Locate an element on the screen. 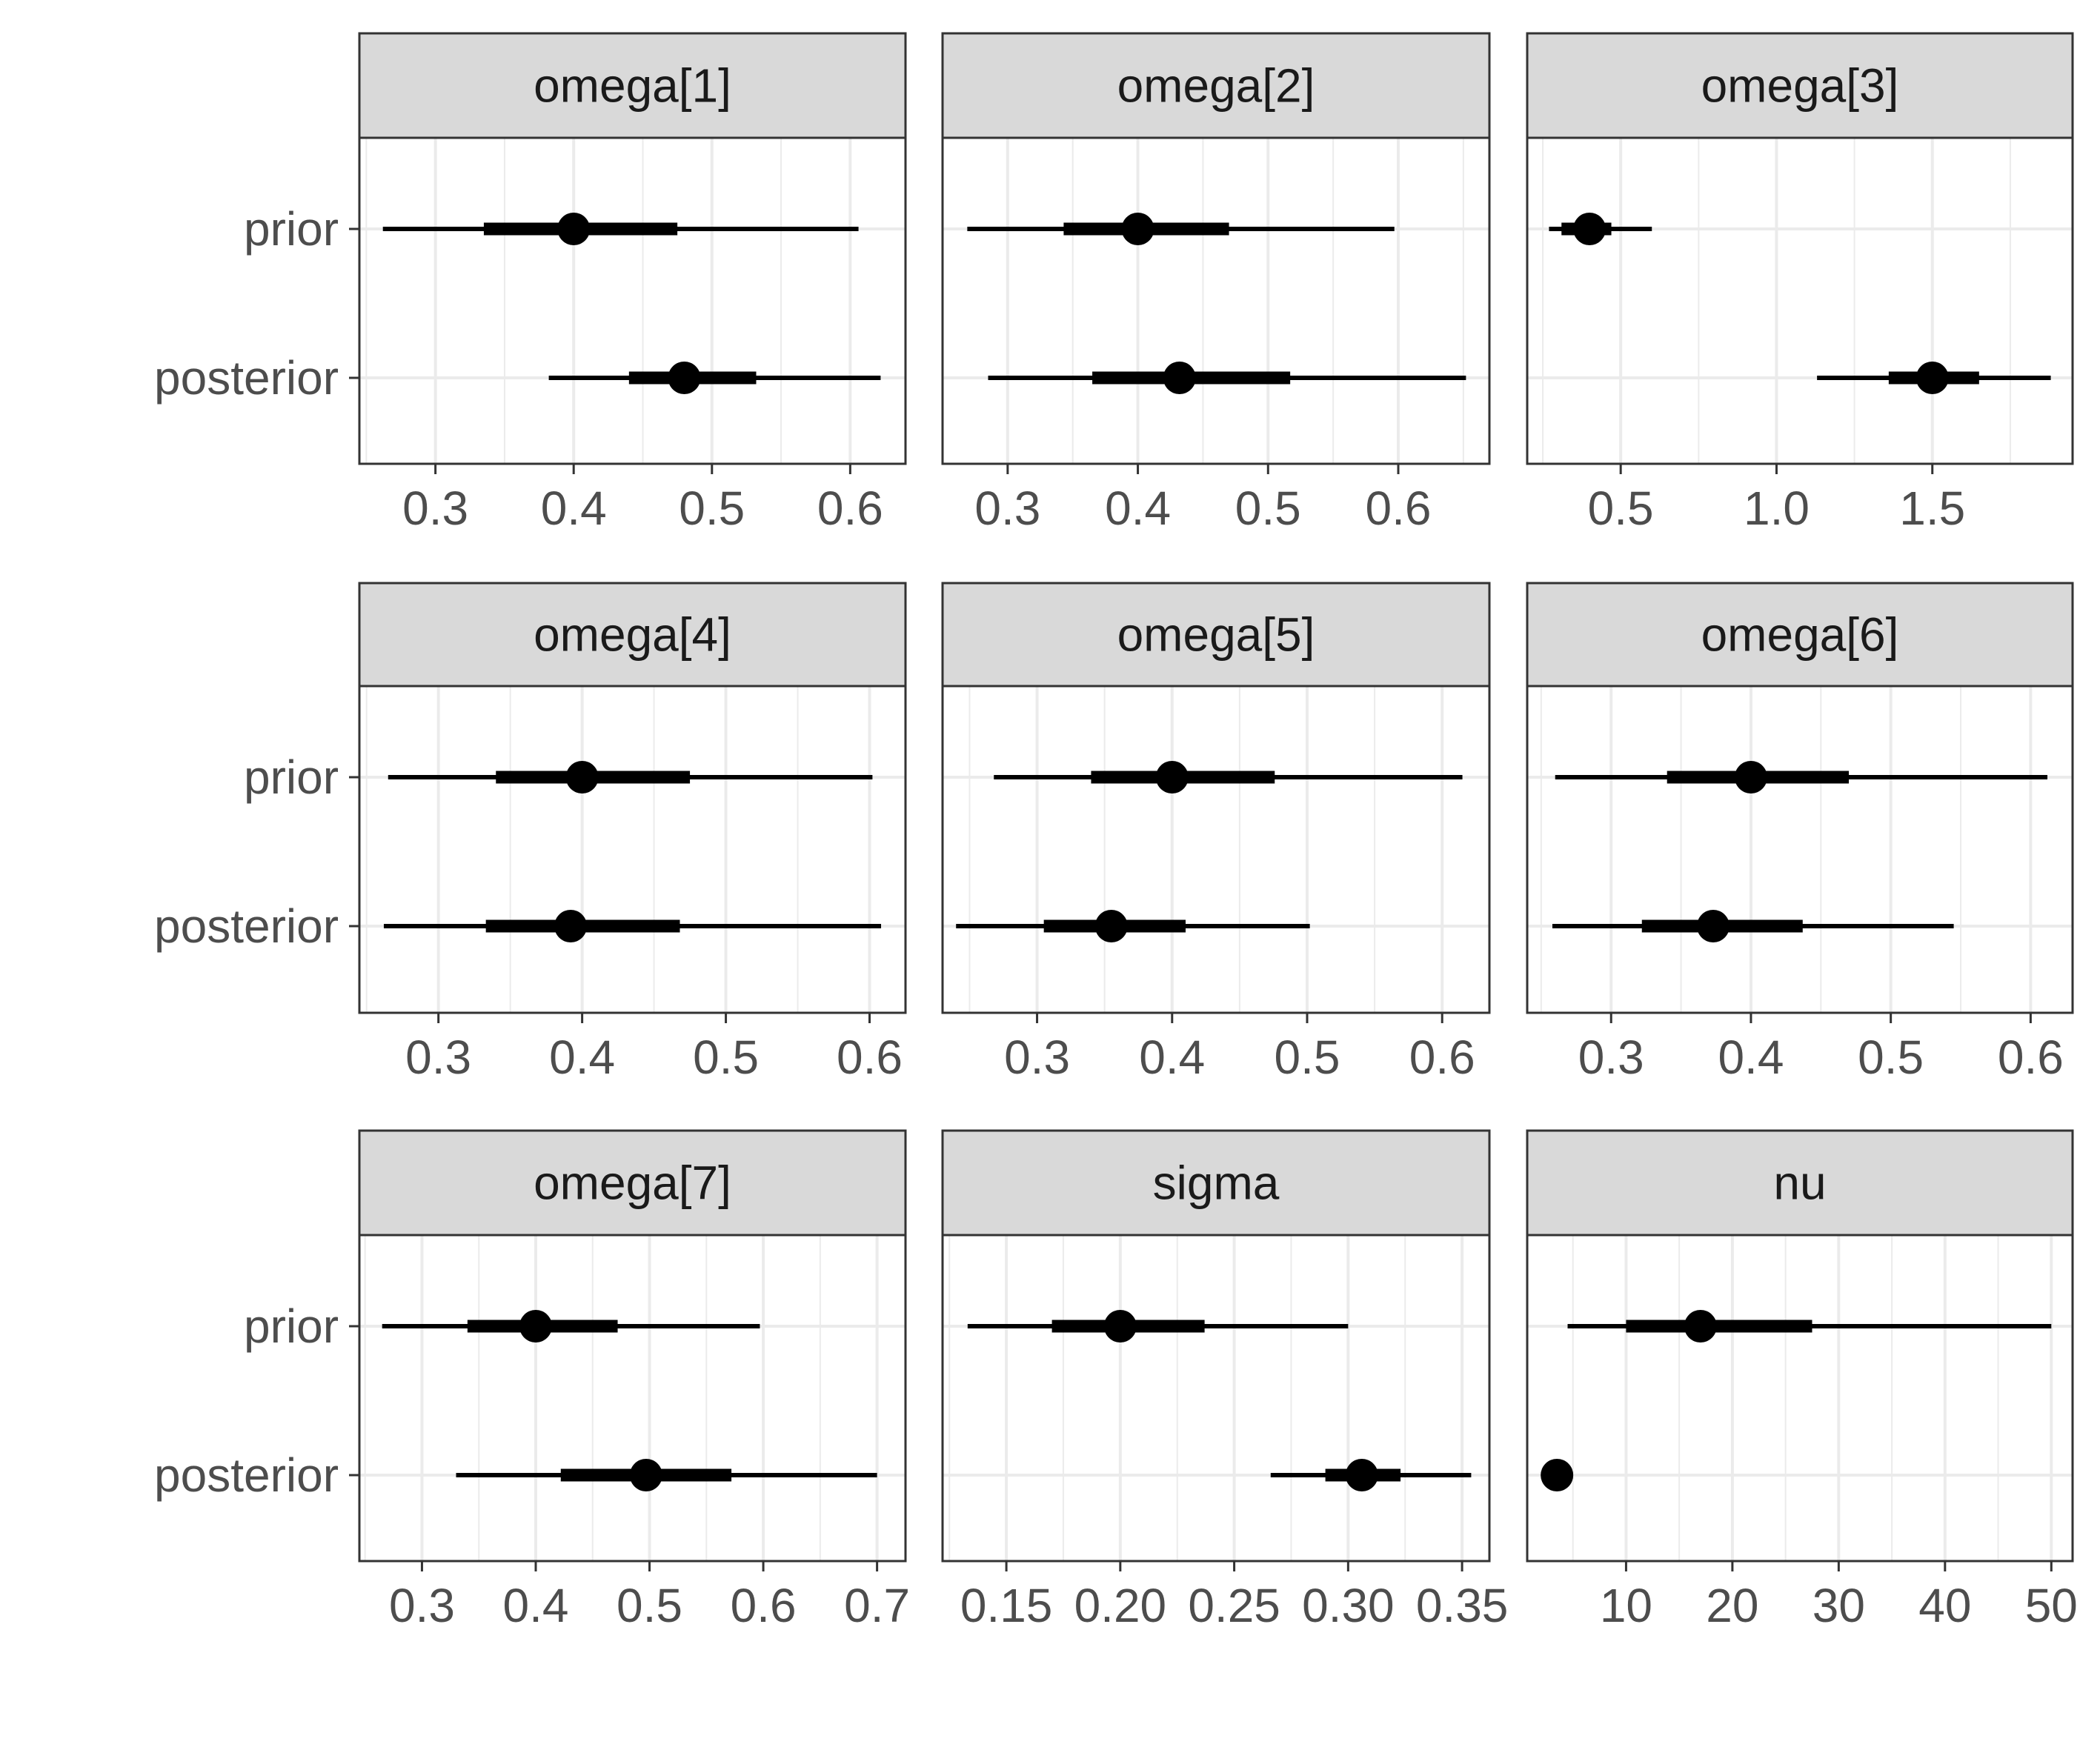  facet-title: omega[3] is located at coordinates (1800, 86).